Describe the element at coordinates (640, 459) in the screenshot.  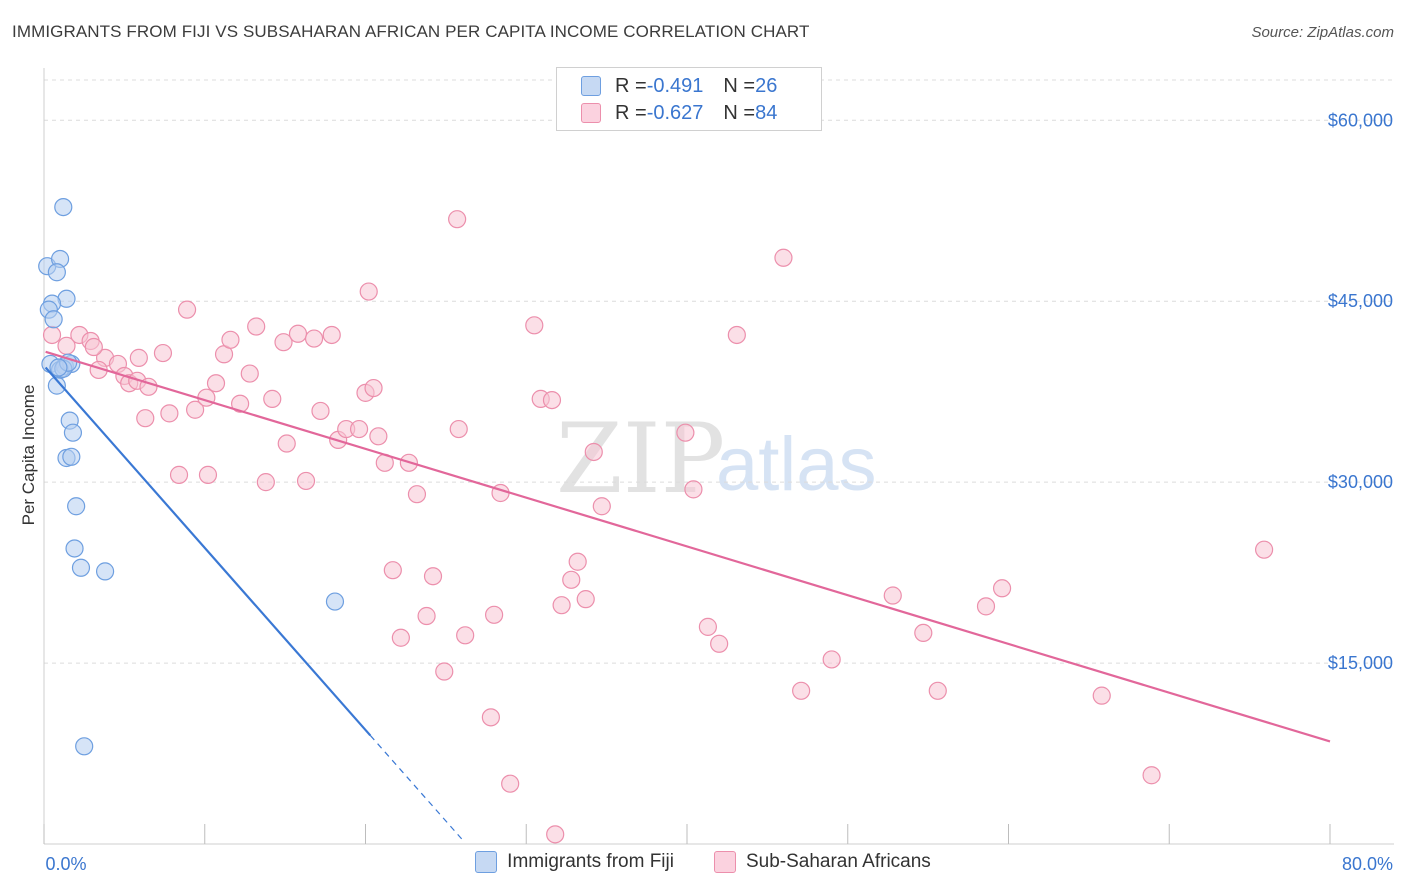
I see `watermark-zip: ZIP` at that location.